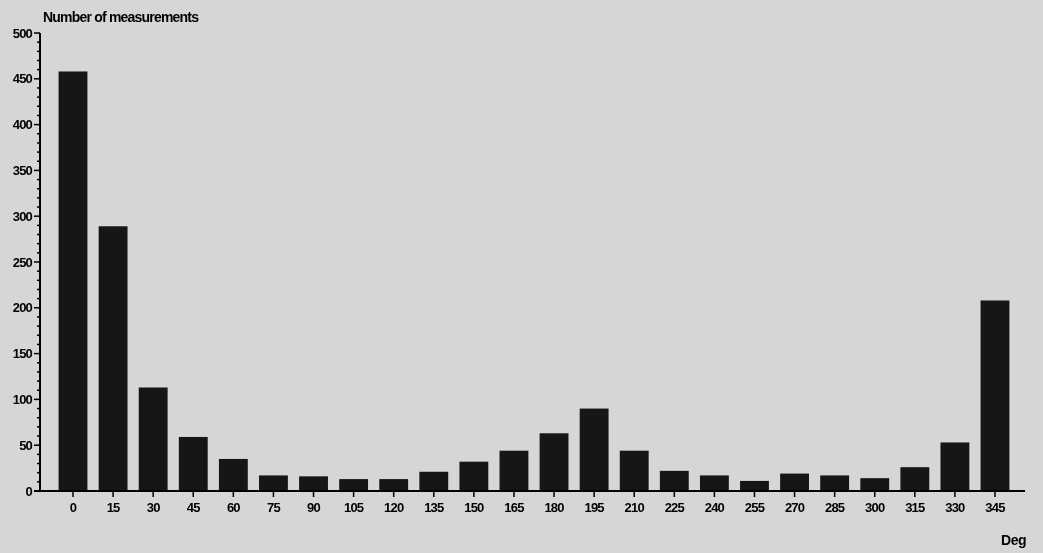 Image resolution: width=1043 pixels, height=553 pixels. What do you see at coordinates (274, 507) in the screenshot?
I see `x-tick-label: 75` at bounding box center [274, 507].